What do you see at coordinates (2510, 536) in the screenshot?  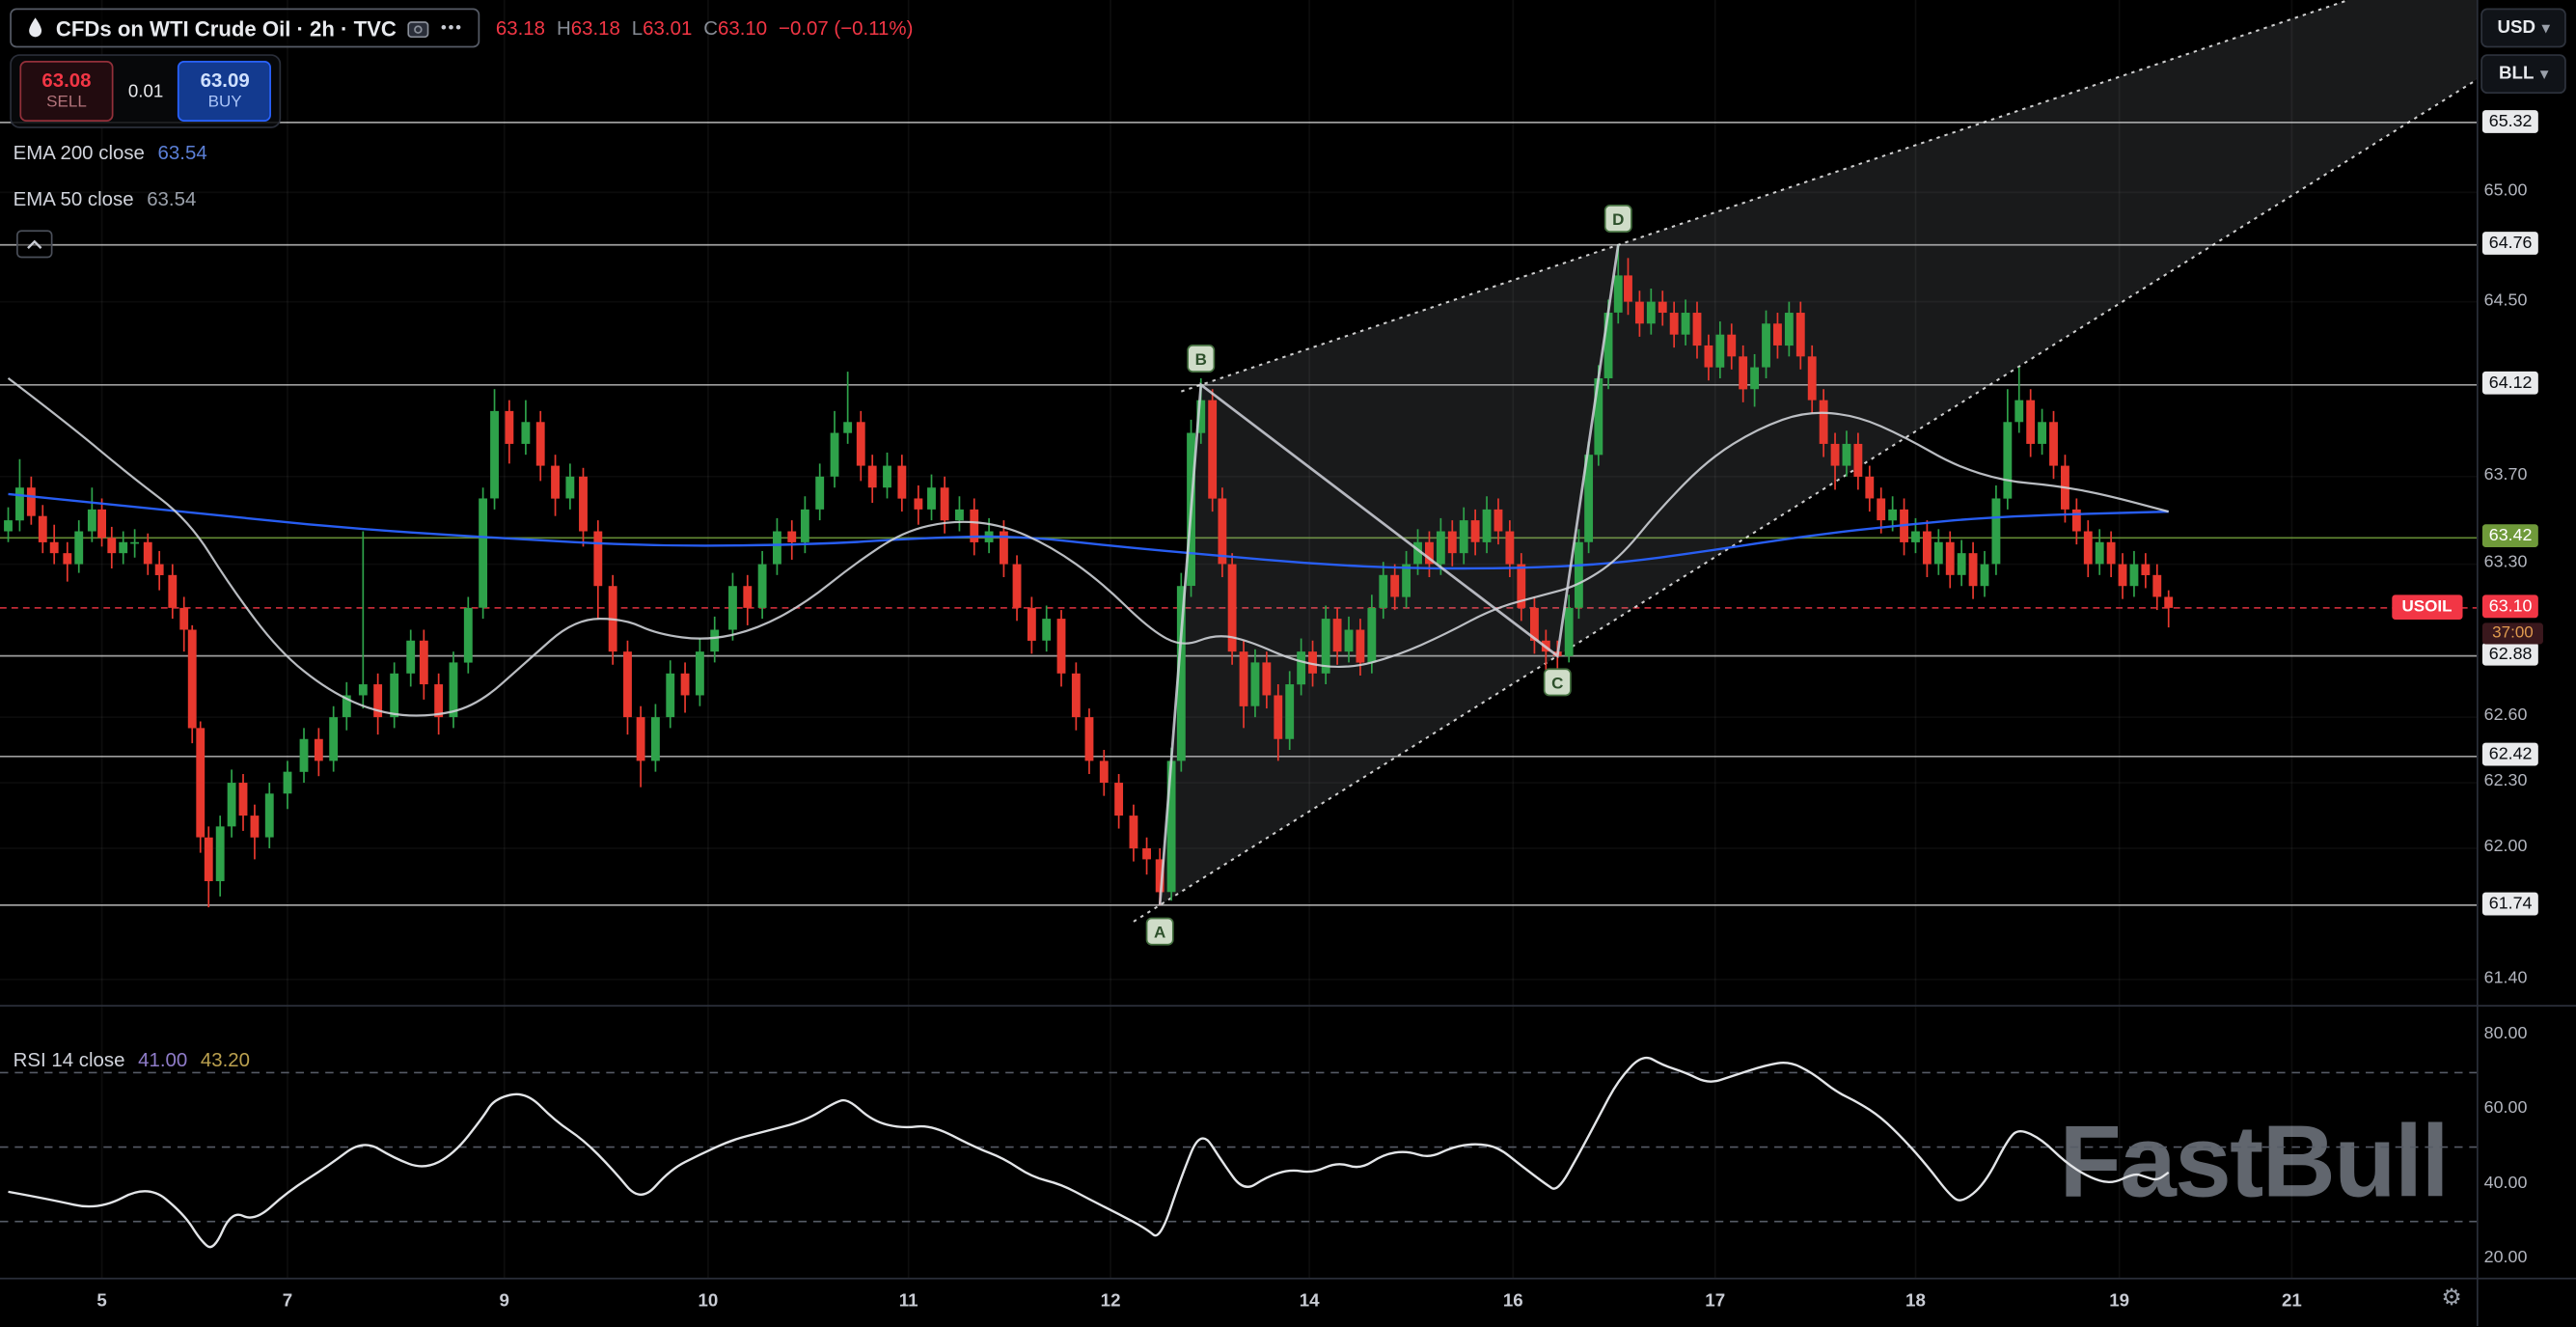 I see `green-level-plate: 63.42` at bounding box center [2510, 536].